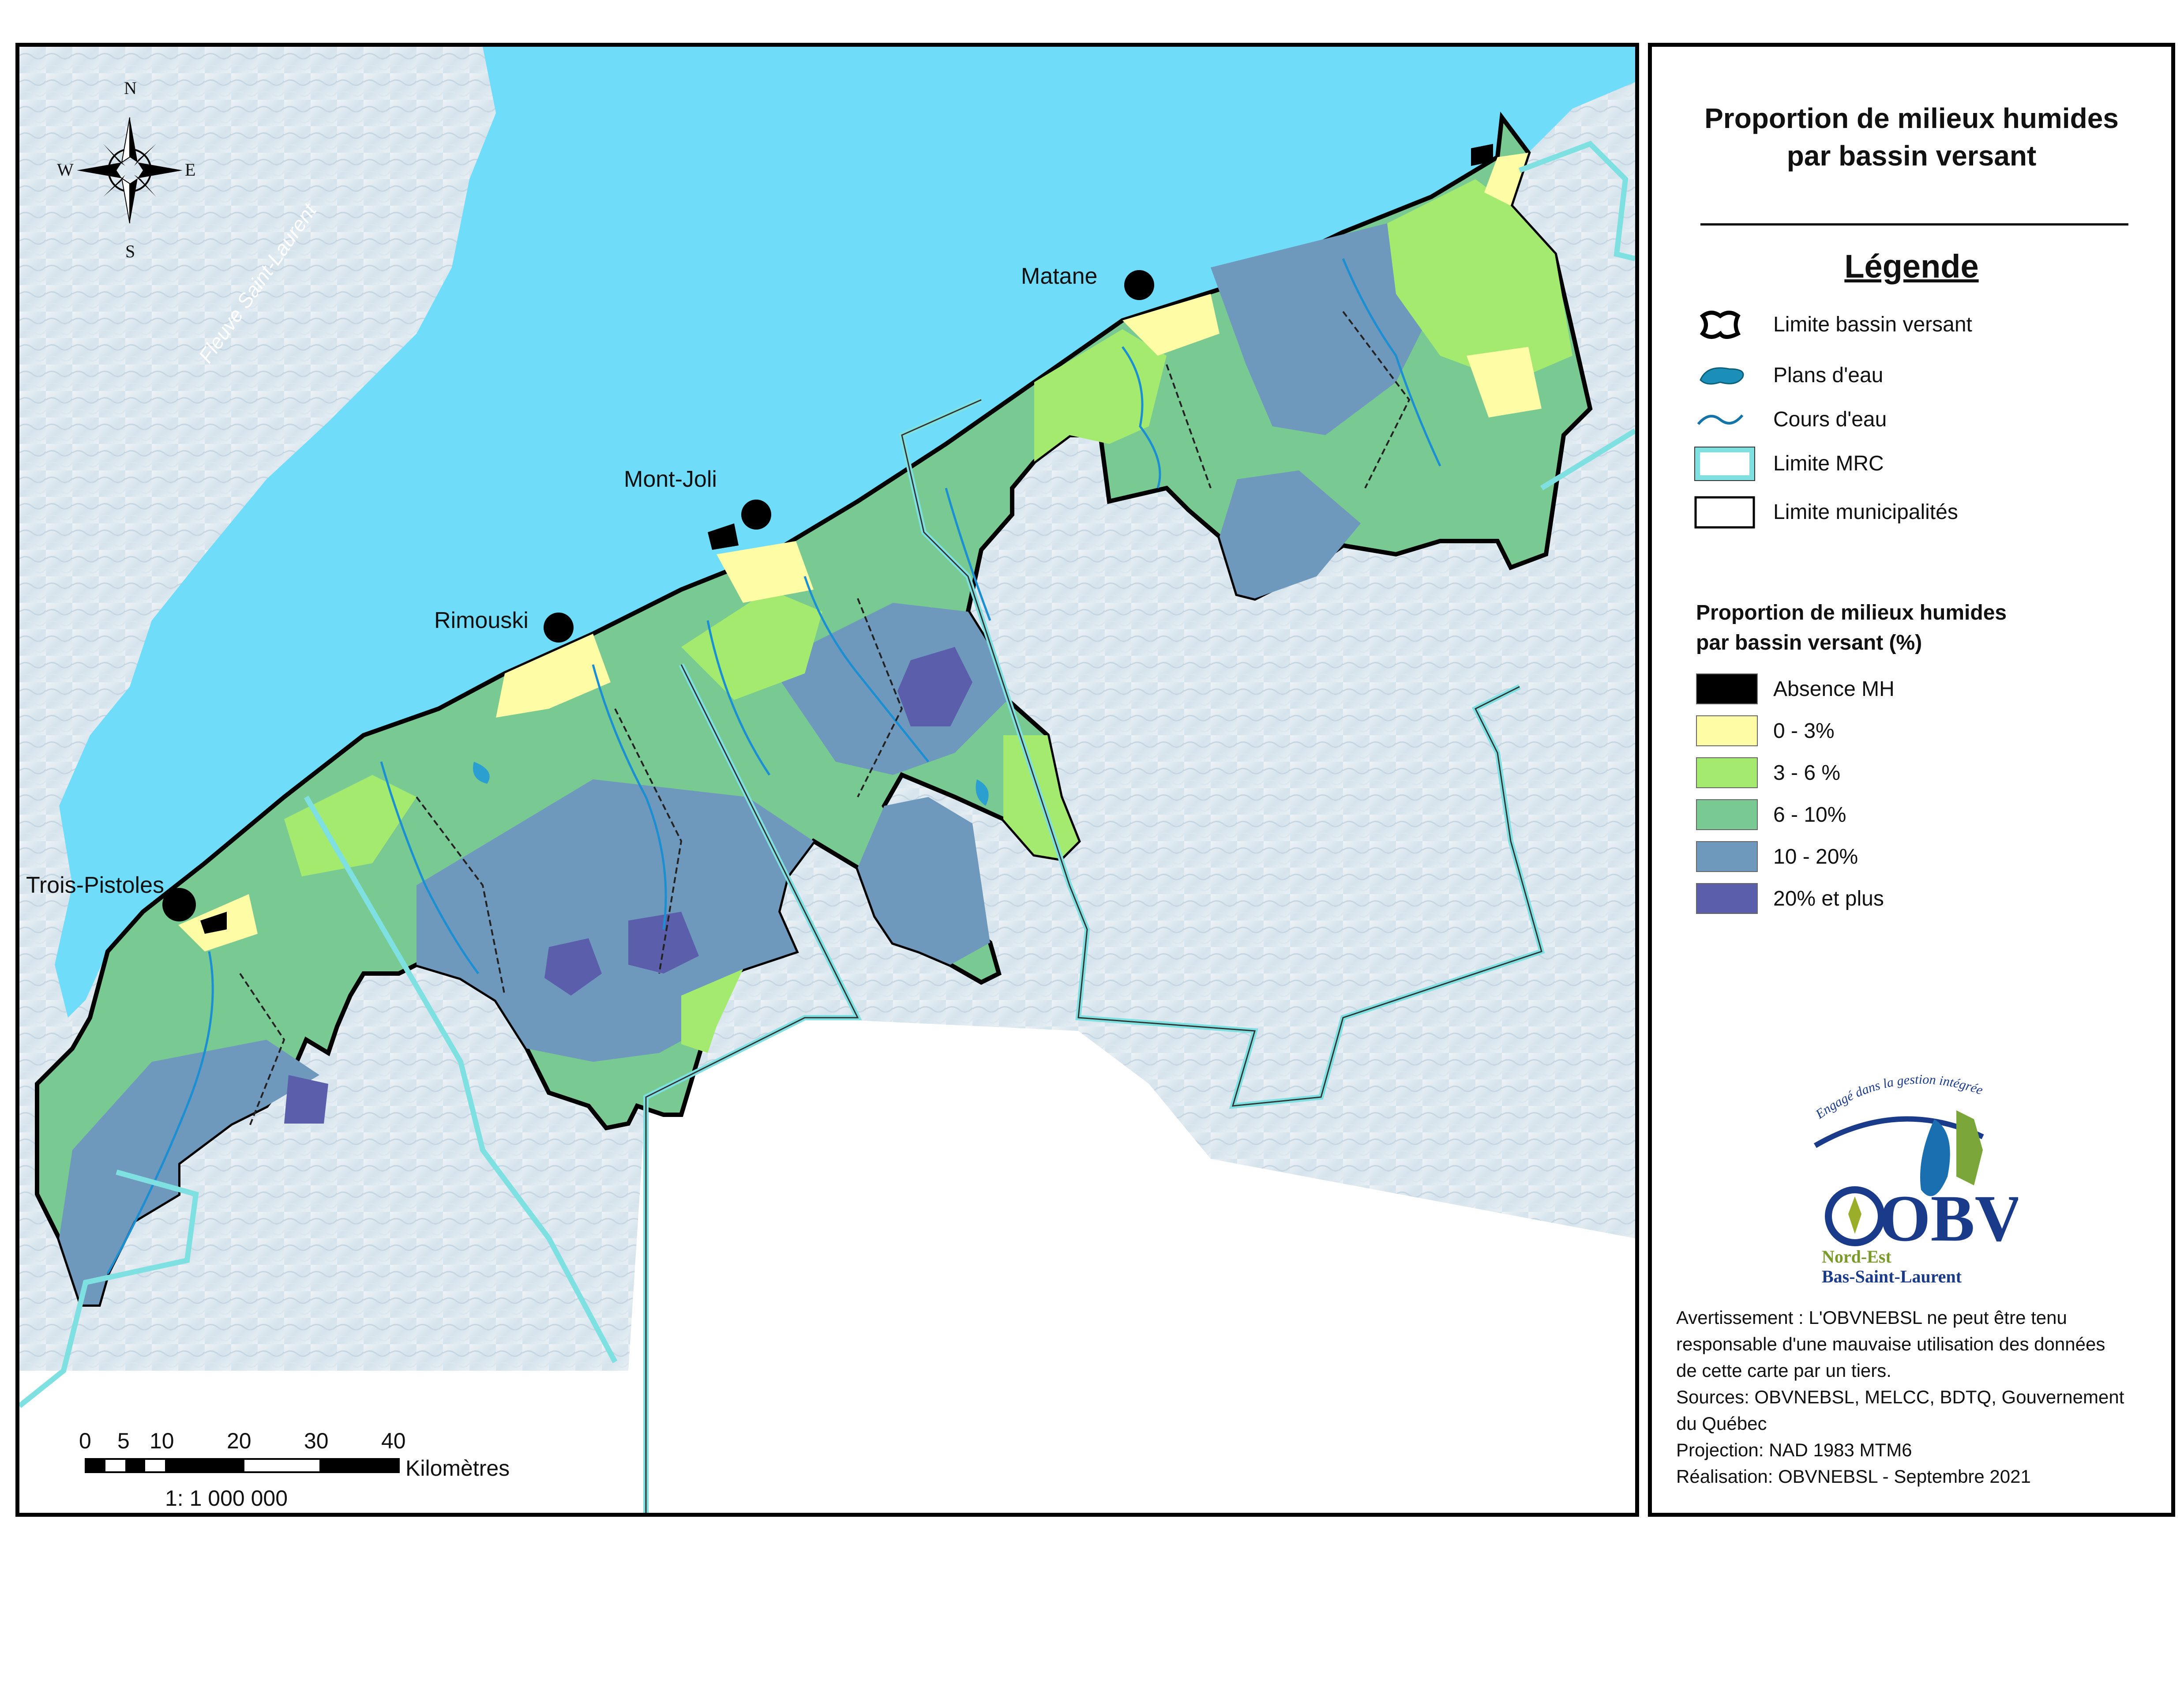 The height and width of the screenshot is (1688, 2184). Describe the element at coordinates (130, 251) in the screenshot. I see `compass-south: S` at that location.